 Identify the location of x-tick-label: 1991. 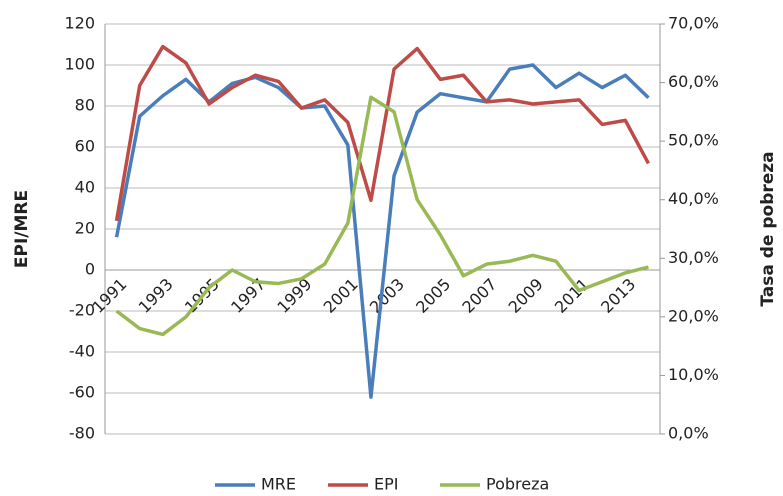
(109, 296).